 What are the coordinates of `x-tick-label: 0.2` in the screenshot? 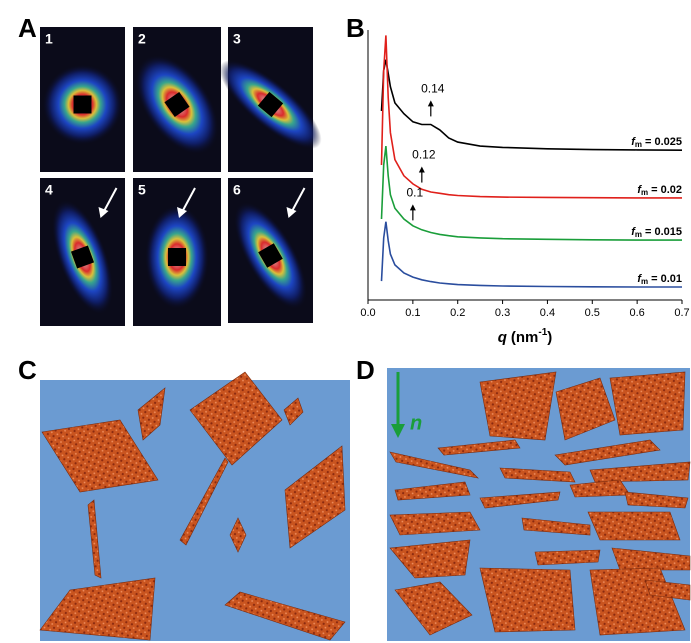 It's located at (457, 313).